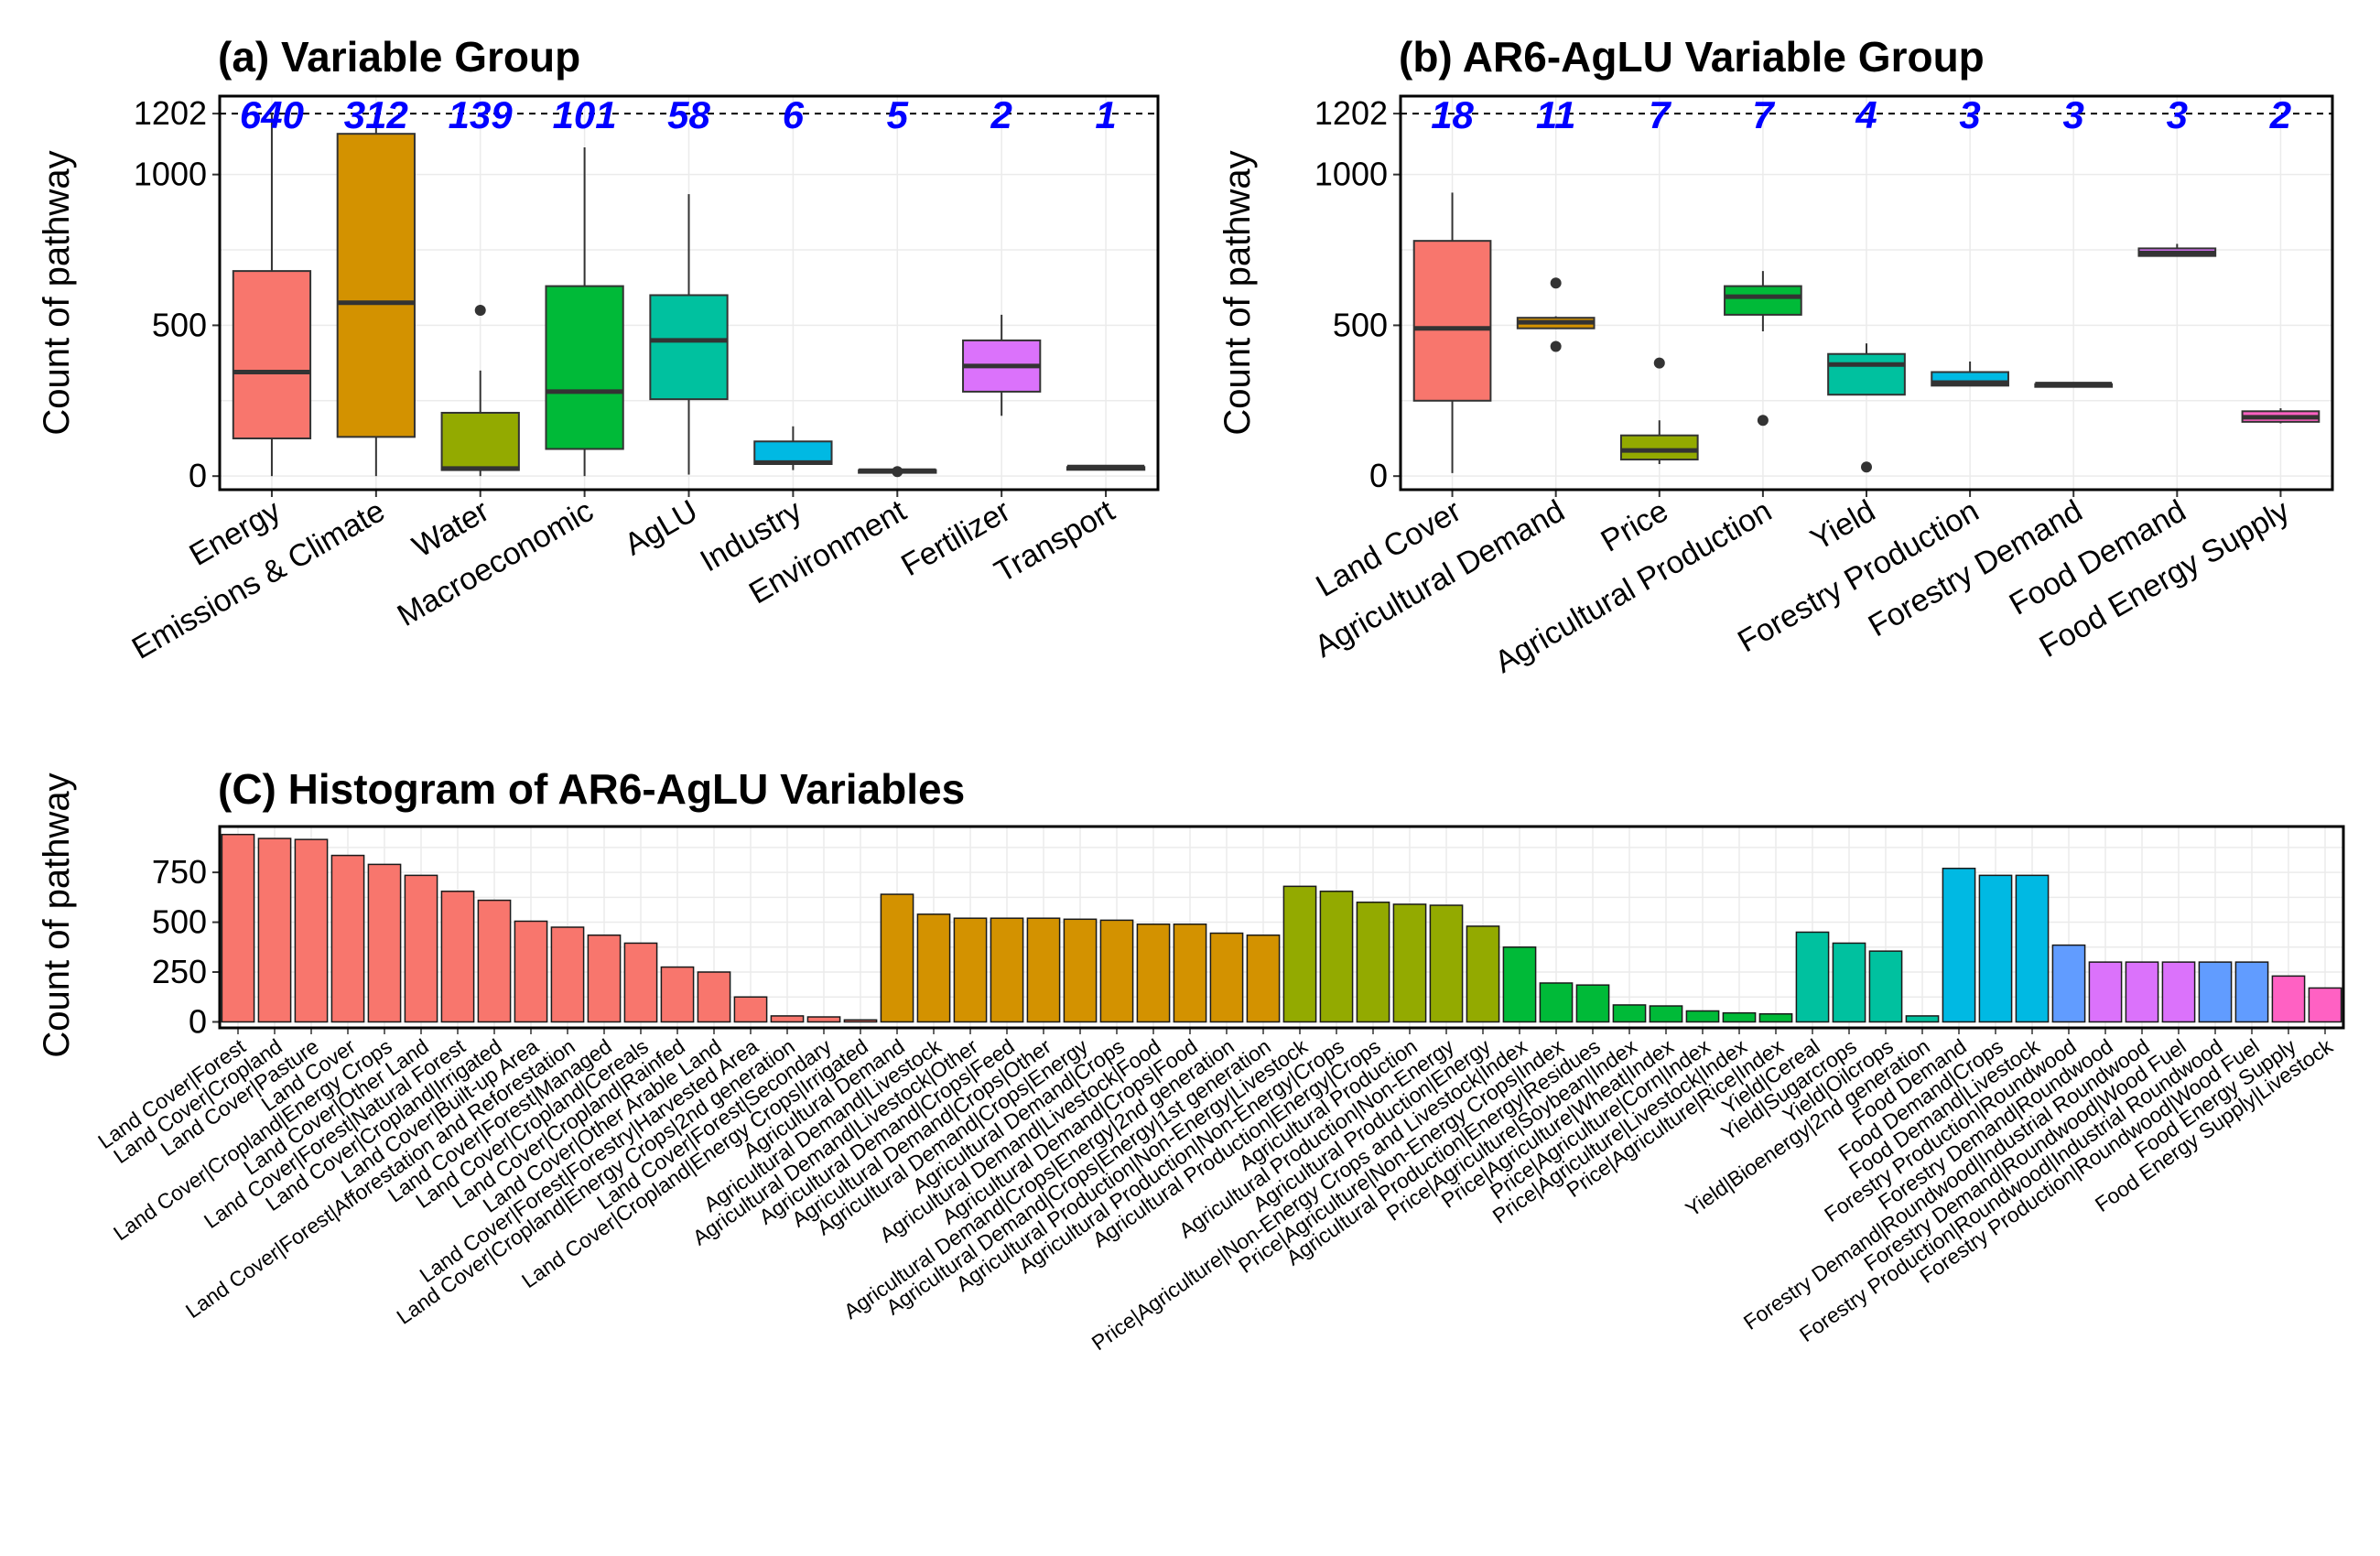  What do you see at coordinates (57, 292) in the screenshot?
I see `panel-a-ylabel: Count of pathway` at bounding box center [57, 292].